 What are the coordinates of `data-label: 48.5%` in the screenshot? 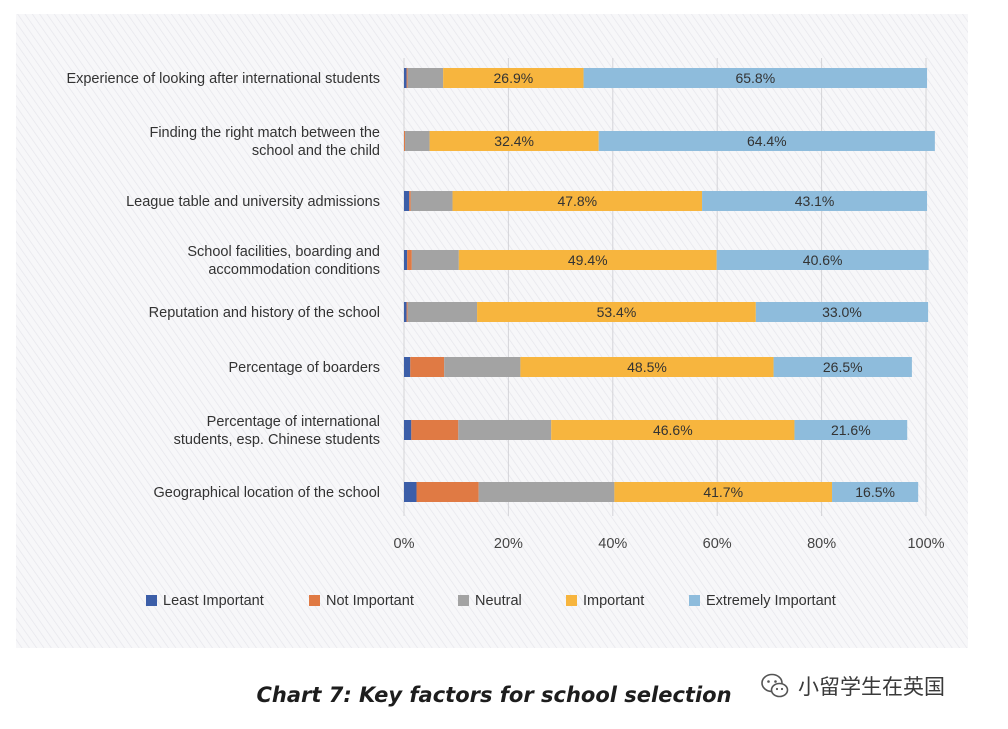 It's located at (647, 367).